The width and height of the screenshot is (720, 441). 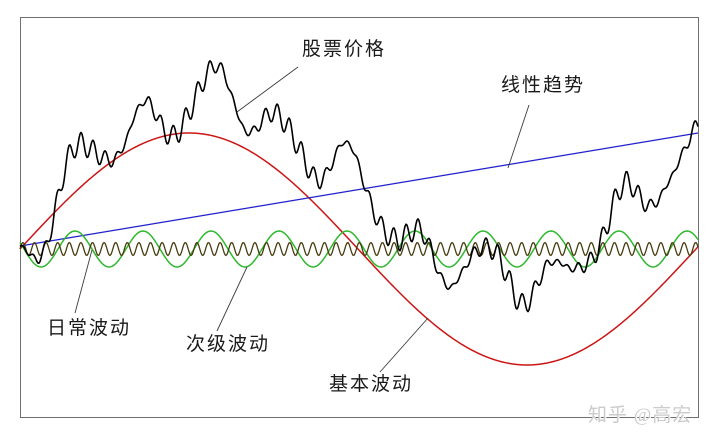 I want to click on zhihu-watermark: 知乎 @高宏, so click(x=640, y=415).